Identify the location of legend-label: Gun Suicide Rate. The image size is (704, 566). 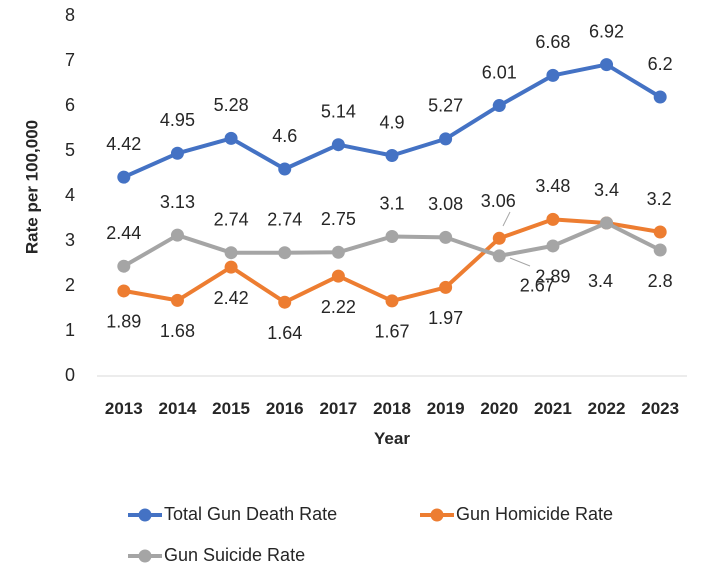
(234, 555).